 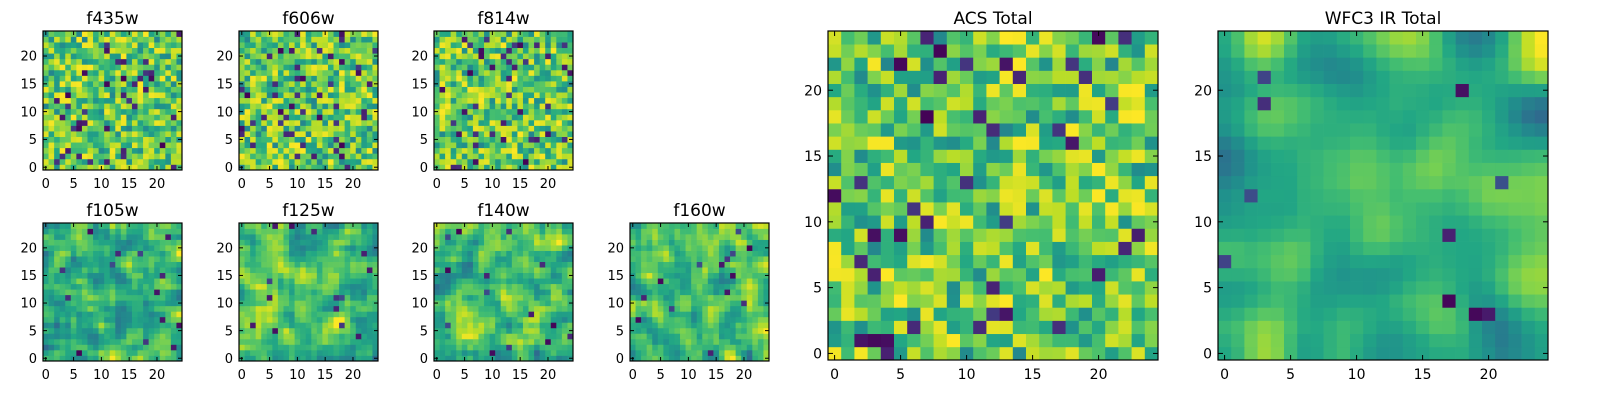 What do you see at coordinates (503, 100) in the screenshot?
I see `axes-frame` at bounding box center [503, 100].